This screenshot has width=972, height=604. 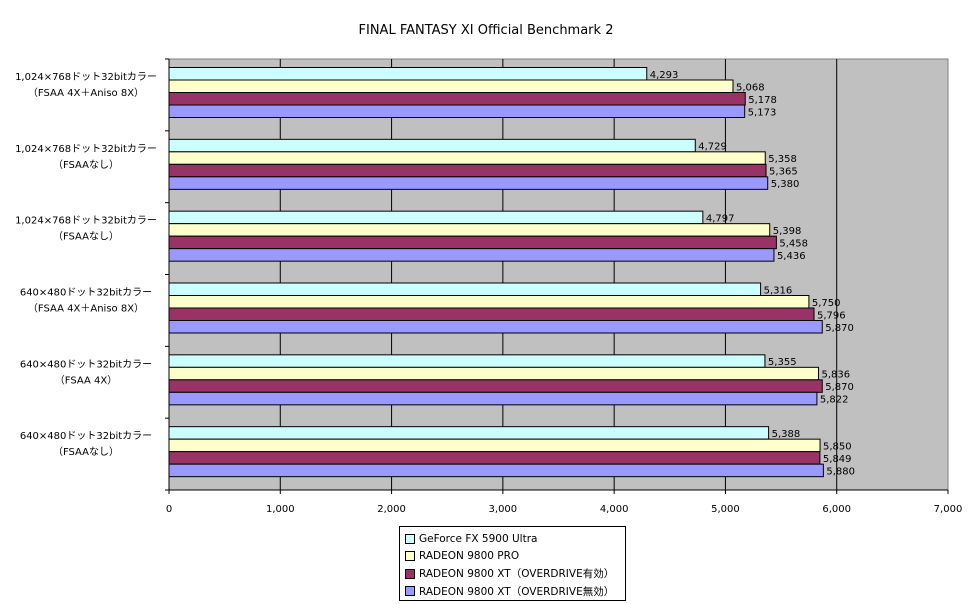 I want to click on data-label: 5,836, so click(x=835, y=375).